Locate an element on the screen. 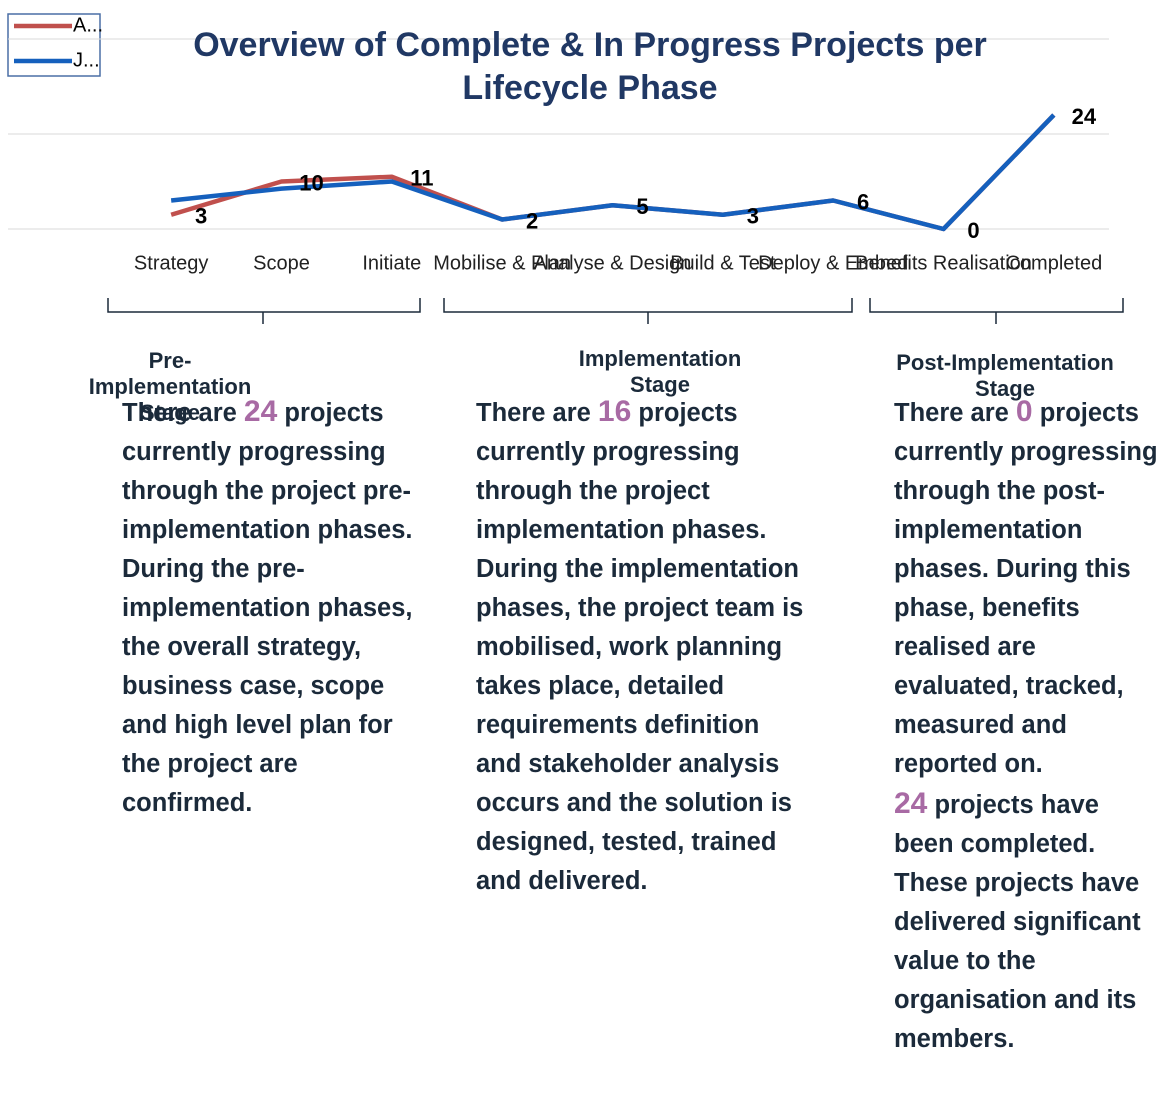 The height and width of the screenshot is (1095, 1159). x-tick-label: Analyse & Design is located at coordinates (613, 263).